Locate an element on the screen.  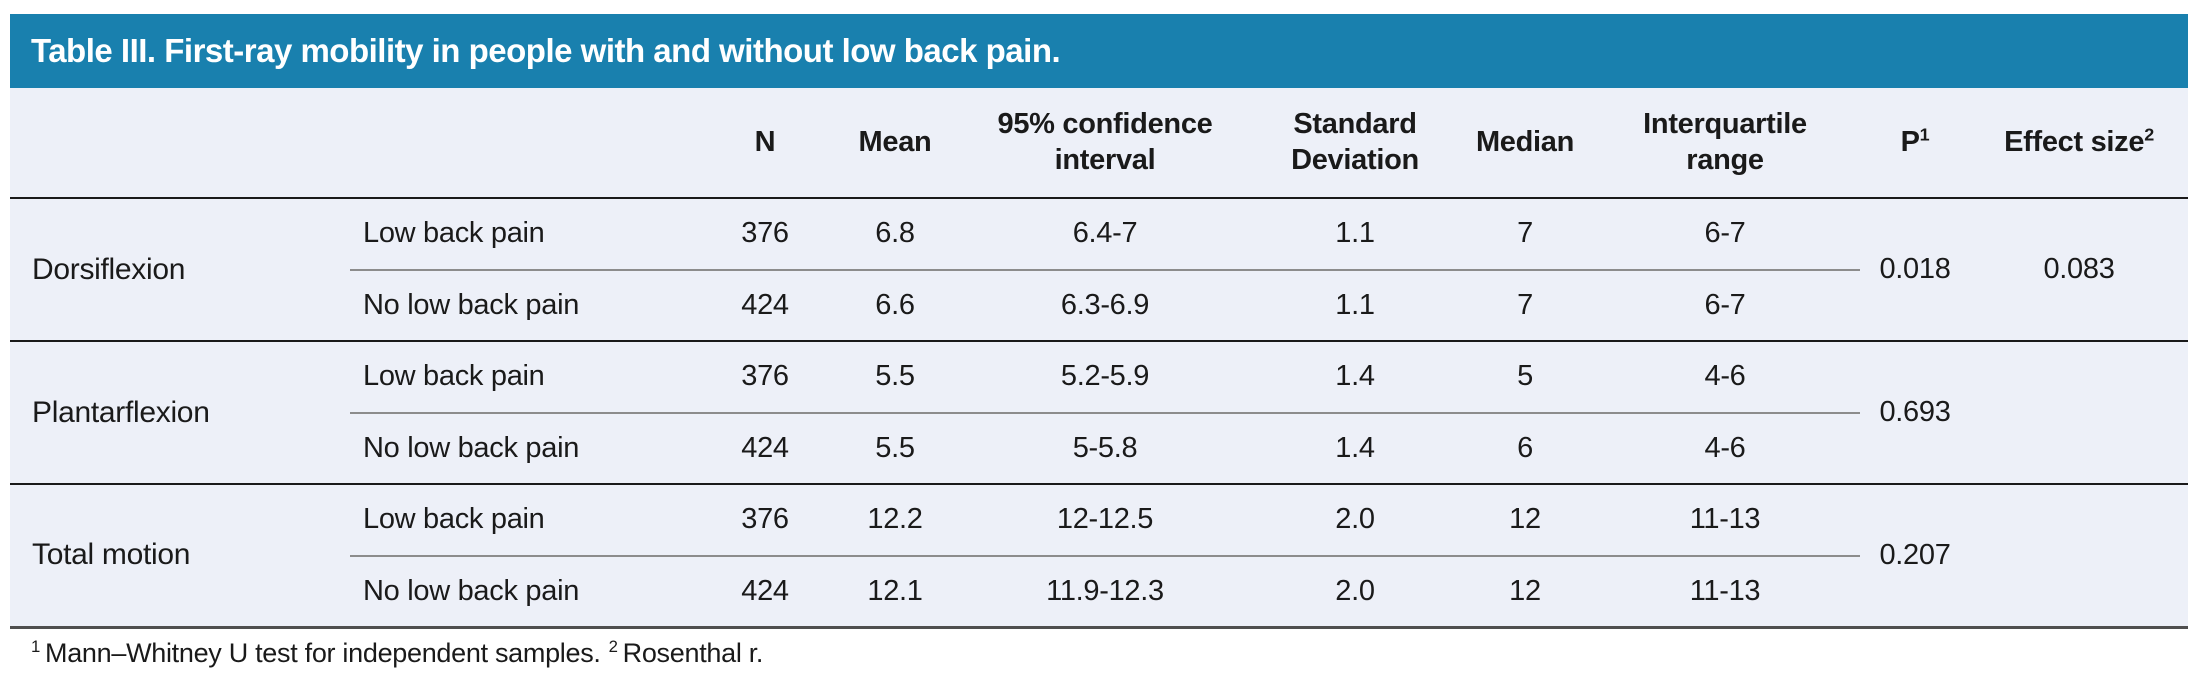
group-label: Plantarflexion is located at coordinates (121, 412).